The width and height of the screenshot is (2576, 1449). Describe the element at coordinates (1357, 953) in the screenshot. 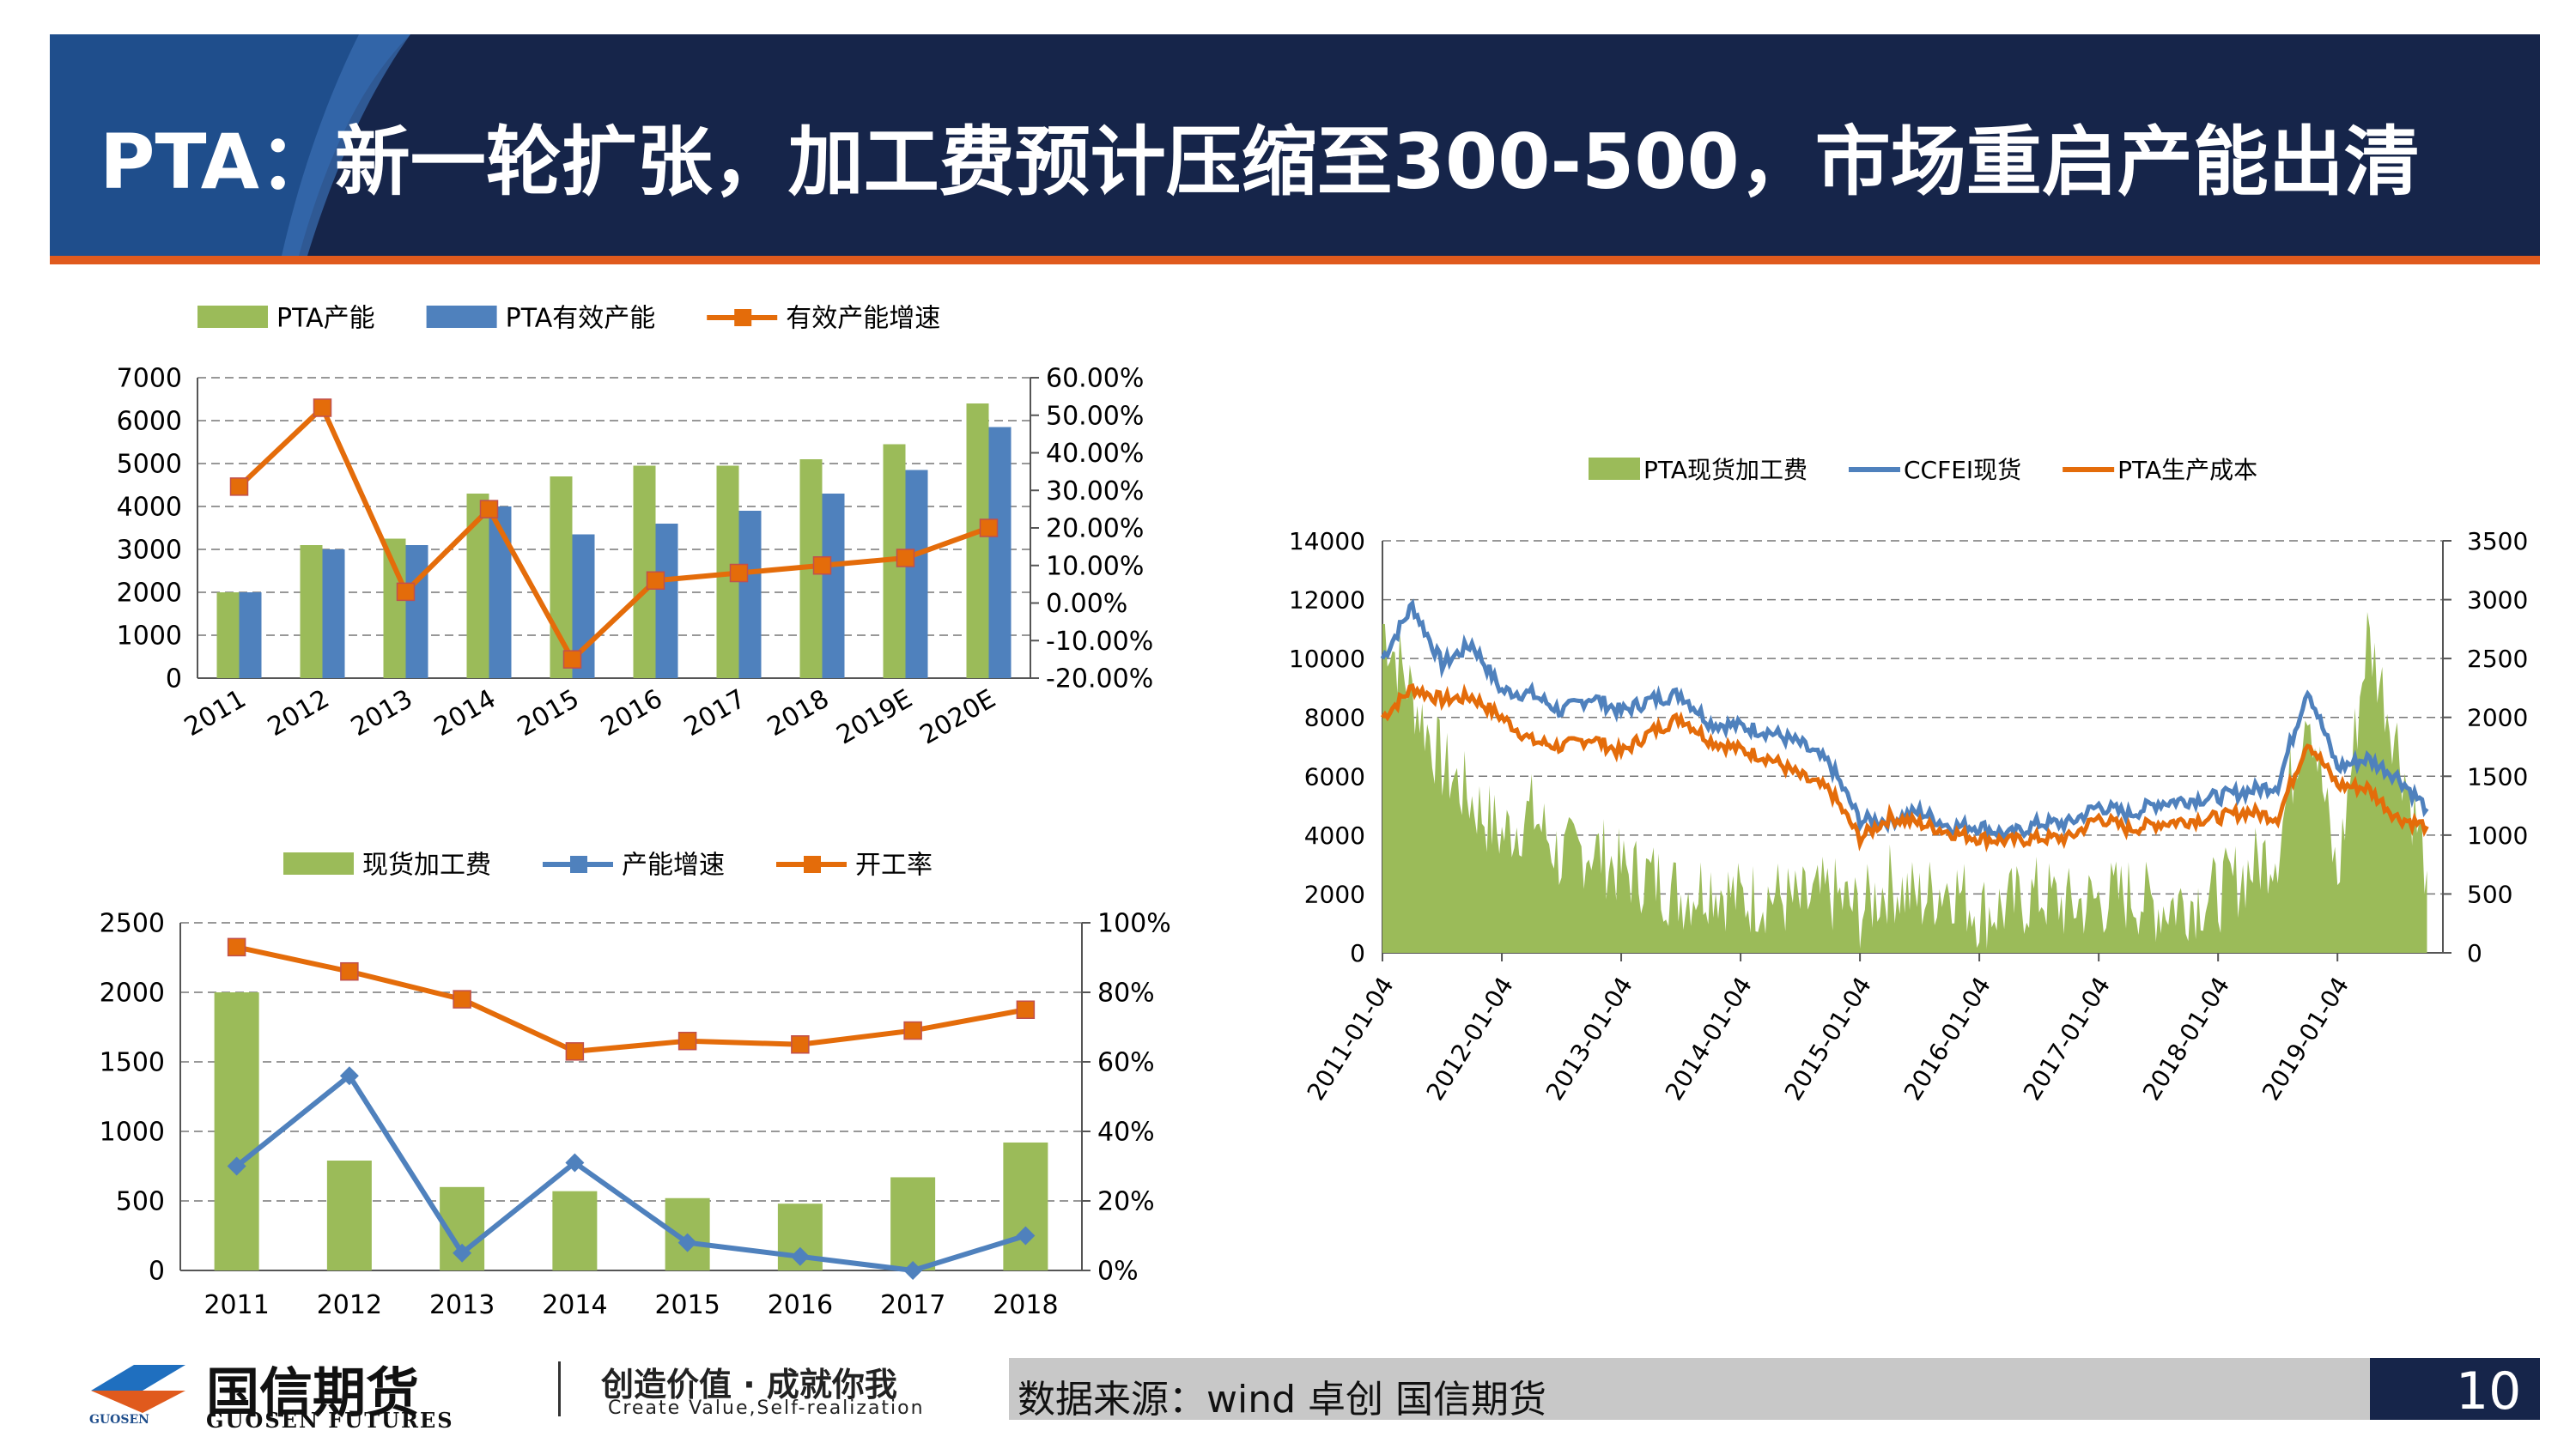

I see `y-tick-label: 0` at that location.